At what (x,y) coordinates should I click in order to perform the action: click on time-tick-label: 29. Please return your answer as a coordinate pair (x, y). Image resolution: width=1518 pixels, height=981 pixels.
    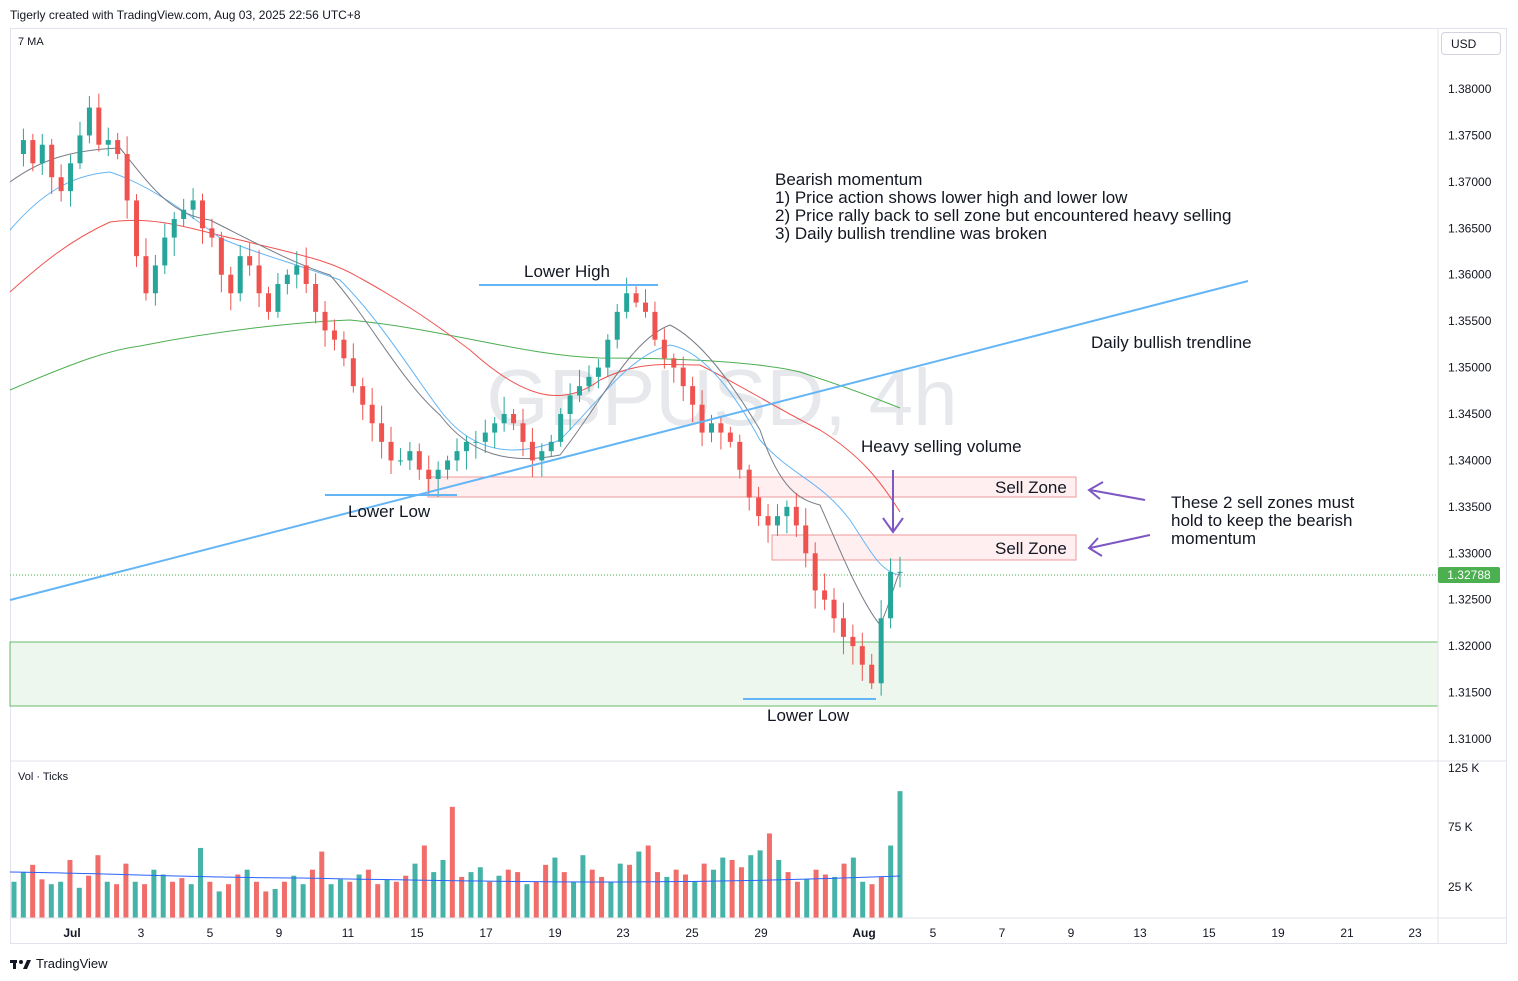
    Looking at the image, I should click on (761, 933).